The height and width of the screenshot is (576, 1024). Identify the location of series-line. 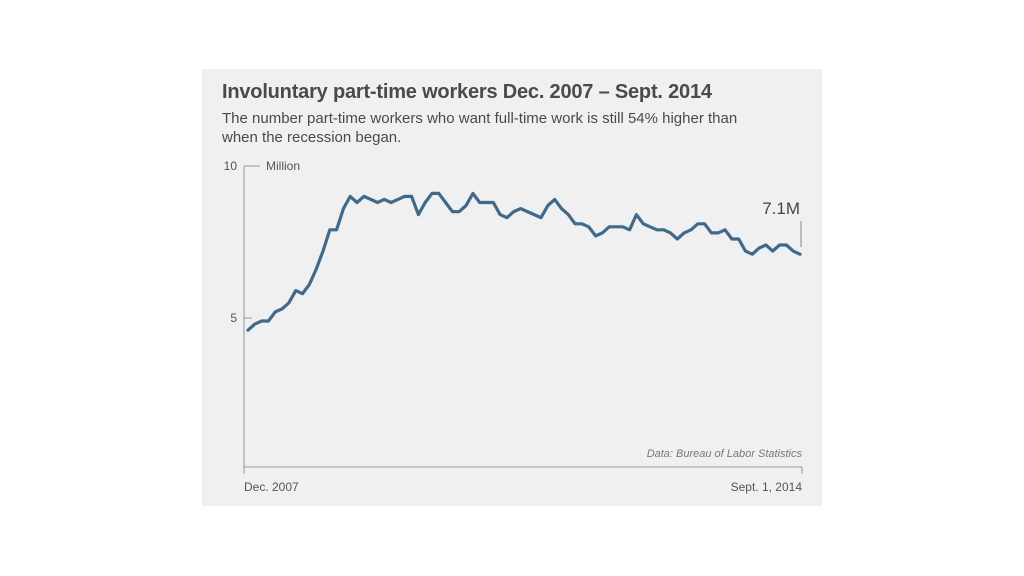
(524, 261).